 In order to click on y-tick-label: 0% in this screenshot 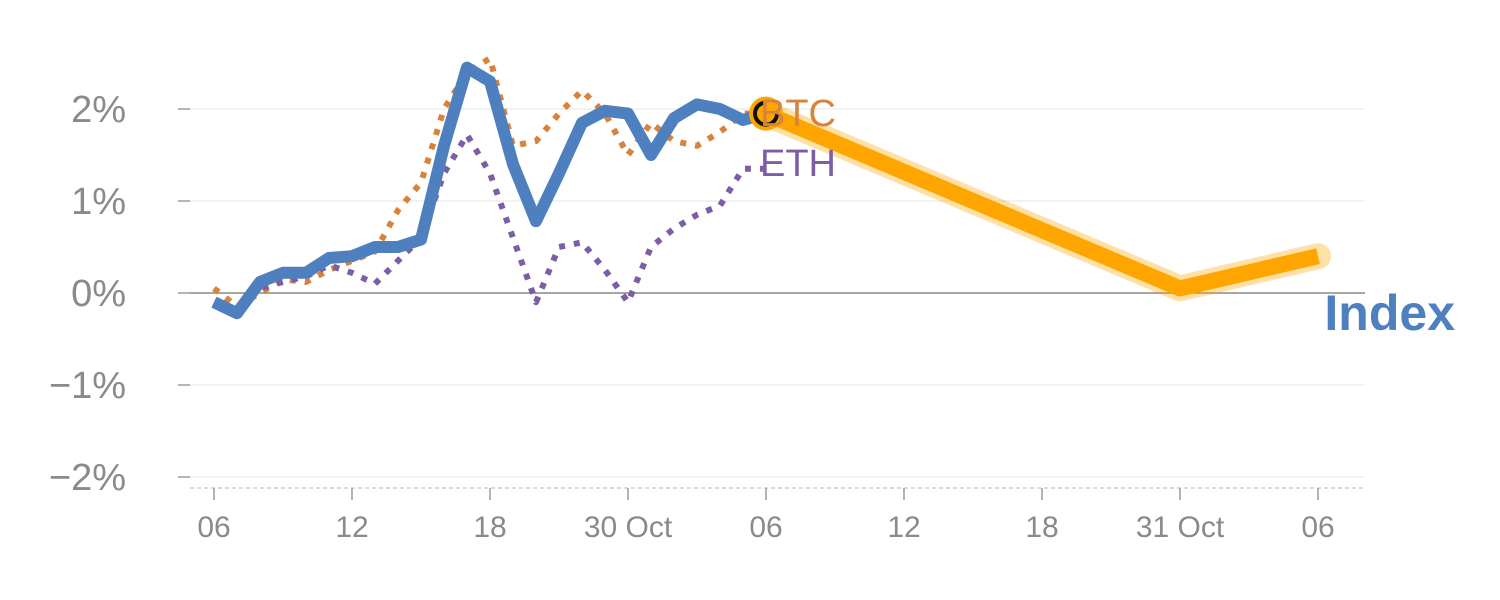, I will do `click(98, 294)`.